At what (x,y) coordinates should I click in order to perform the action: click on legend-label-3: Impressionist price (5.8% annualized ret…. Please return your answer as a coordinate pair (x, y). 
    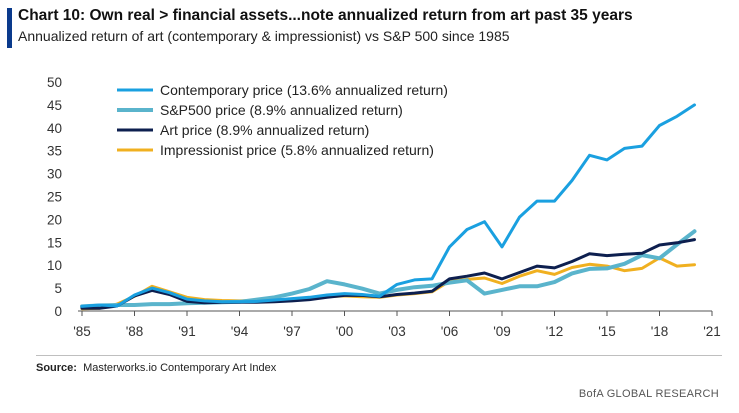
    Looking at the image, I should click on (297, 150).